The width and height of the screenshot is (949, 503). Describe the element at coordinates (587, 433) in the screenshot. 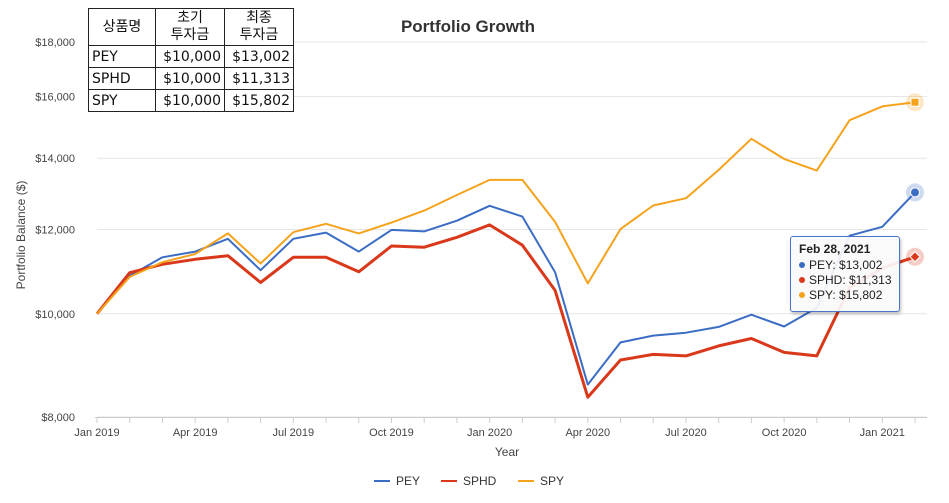

I see `x-tick-label: Apr 2020` at that location.